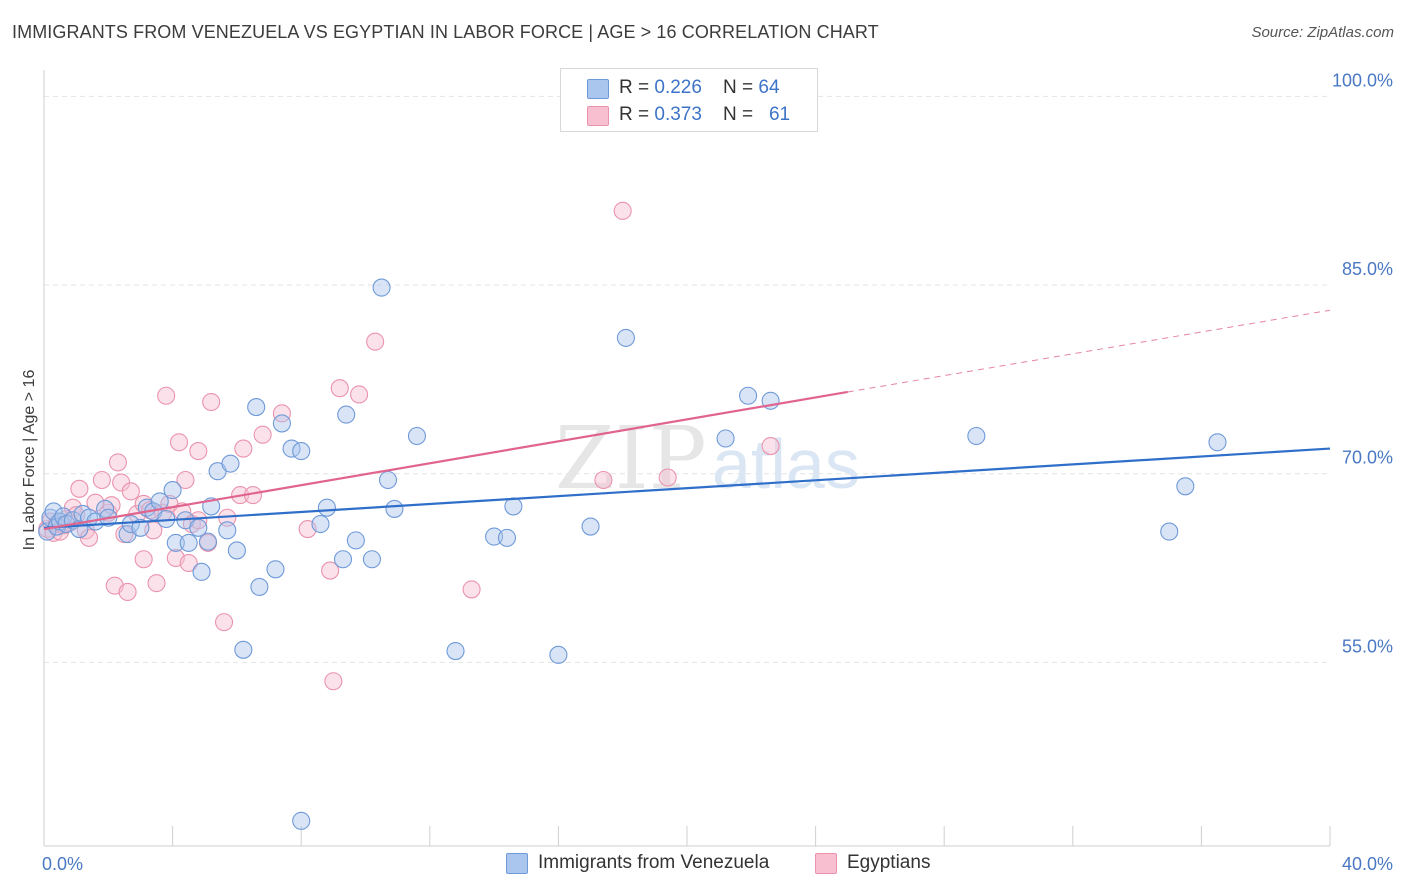 This screenshot has width=1406, height=892. I want to click on legend-swatch-venezuela, so click(517, 863).